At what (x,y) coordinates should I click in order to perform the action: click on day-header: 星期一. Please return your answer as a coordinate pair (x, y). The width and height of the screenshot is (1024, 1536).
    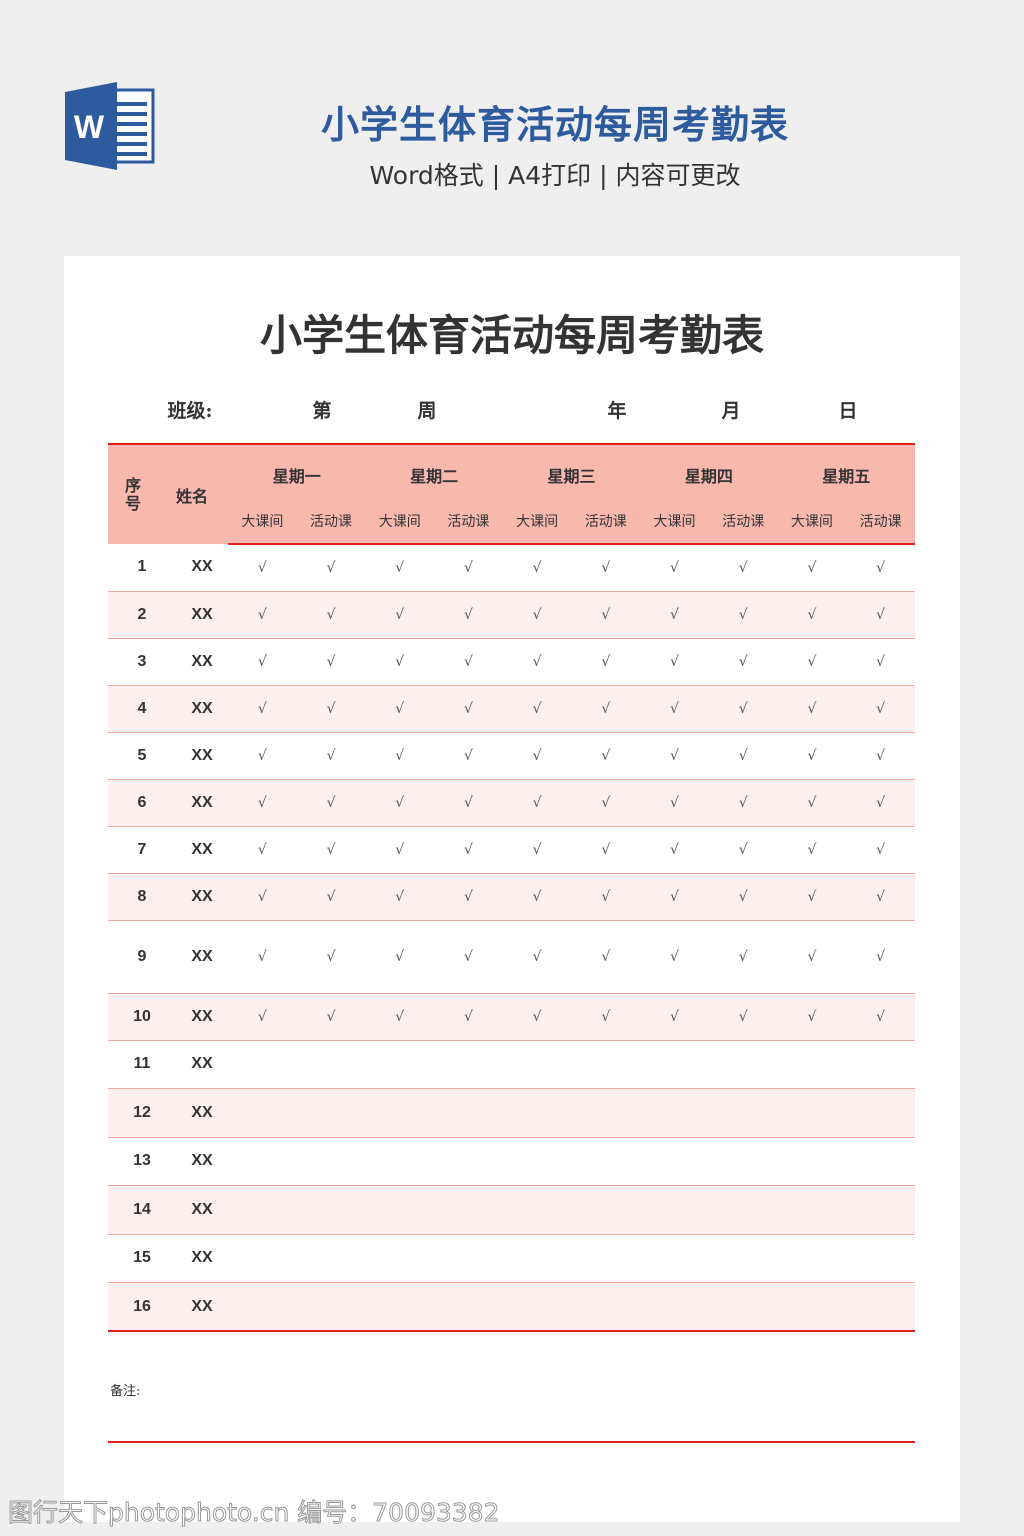
    Looking at the image, I should click on (297, 470).